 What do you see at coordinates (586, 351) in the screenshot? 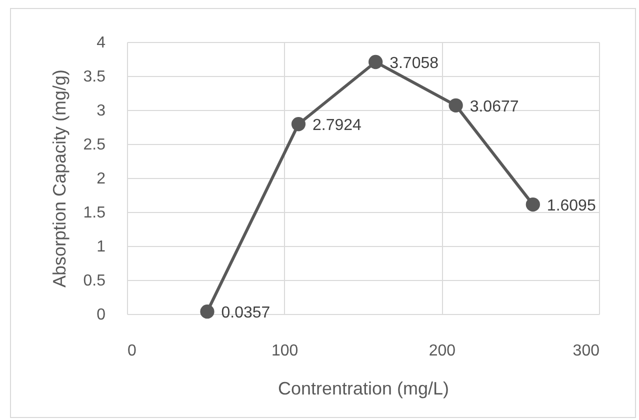
I see `x-tick-label: 300` at bounding box center [586, 351].